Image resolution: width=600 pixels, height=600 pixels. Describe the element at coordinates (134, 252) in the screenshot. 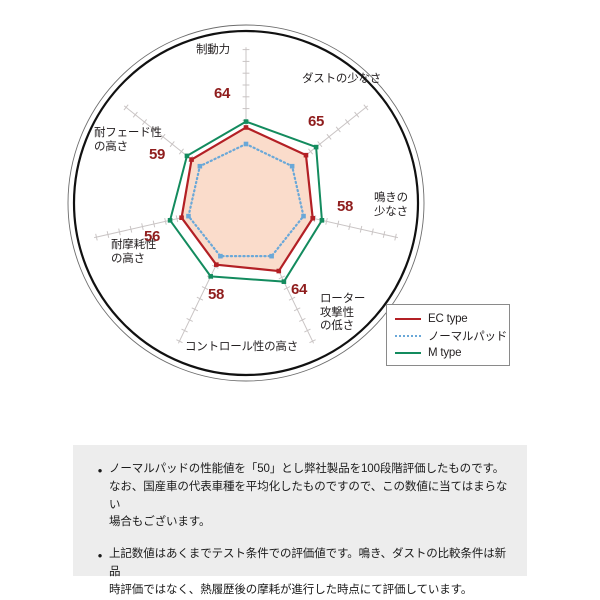

I see `axis-label-5: 耐摩耗性 の高さ` at that location.